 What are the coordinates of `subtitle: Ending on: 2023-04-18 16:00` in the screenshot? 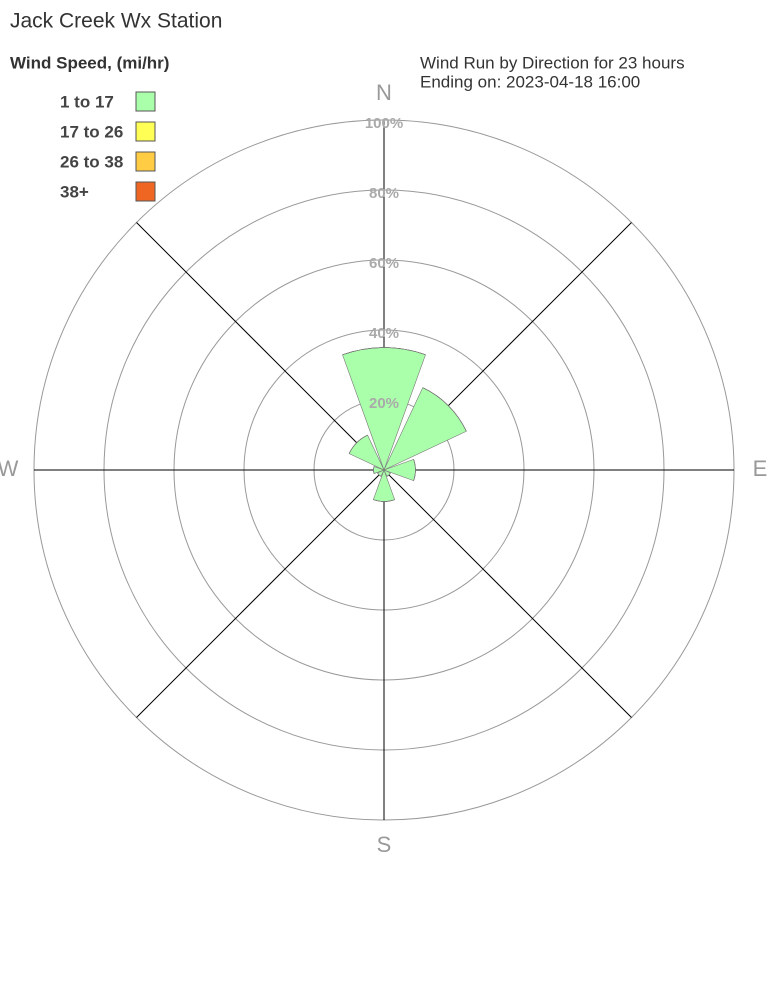 It's located at (530, 81).